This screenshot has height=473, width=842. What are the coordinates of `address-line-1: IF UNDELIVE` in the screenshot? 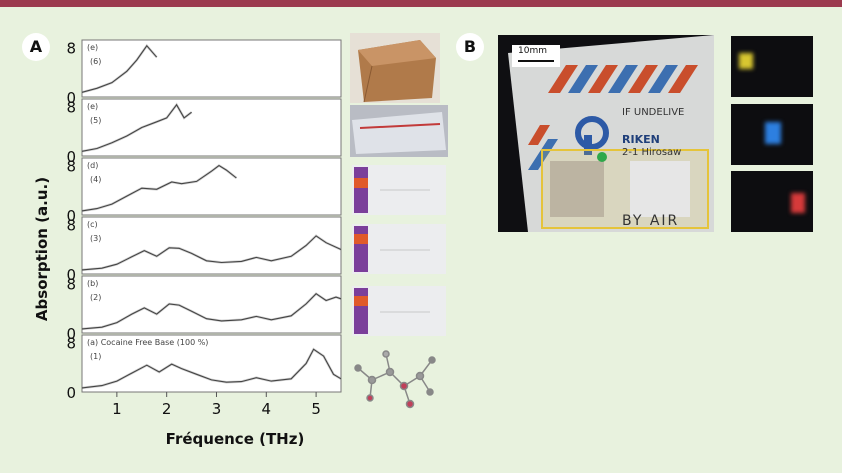 It's located at (653, 112).